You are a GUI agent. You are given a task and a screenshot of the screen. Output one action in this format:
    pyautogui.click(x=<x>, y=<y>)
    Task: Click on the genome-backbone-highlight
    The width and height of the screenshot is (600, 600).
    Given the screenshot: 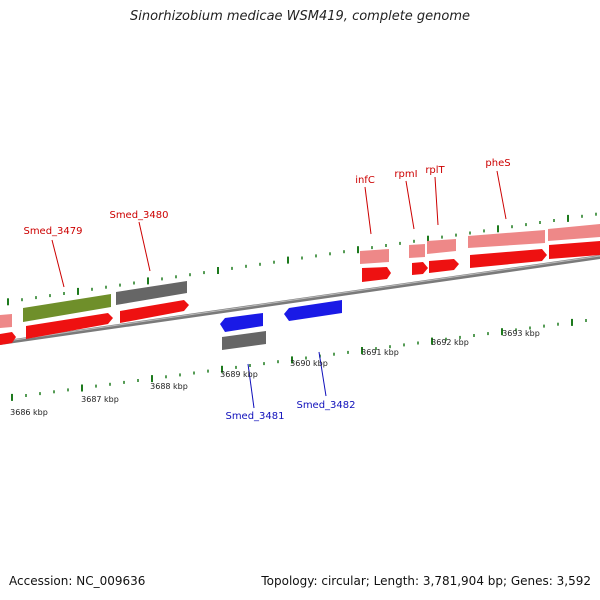 What is the action you would take?
    pyautogui.click(x=300, y=299)
    